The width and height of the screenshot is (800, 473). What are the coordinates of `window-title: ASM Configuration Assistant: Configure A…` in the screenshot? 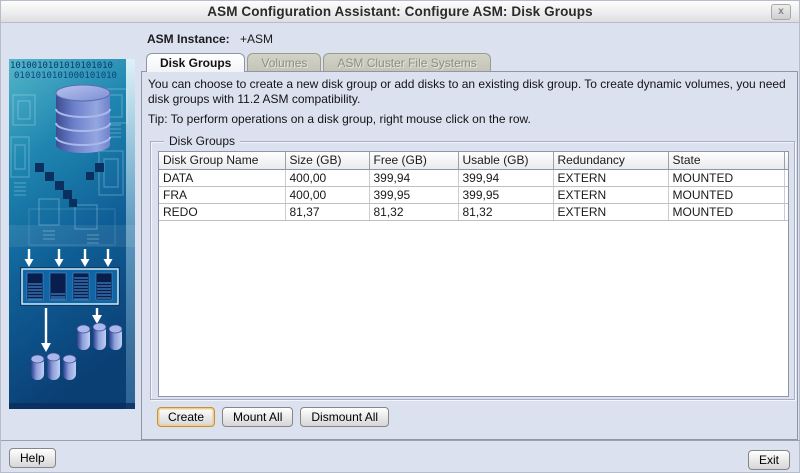 It's located at (400, 11).